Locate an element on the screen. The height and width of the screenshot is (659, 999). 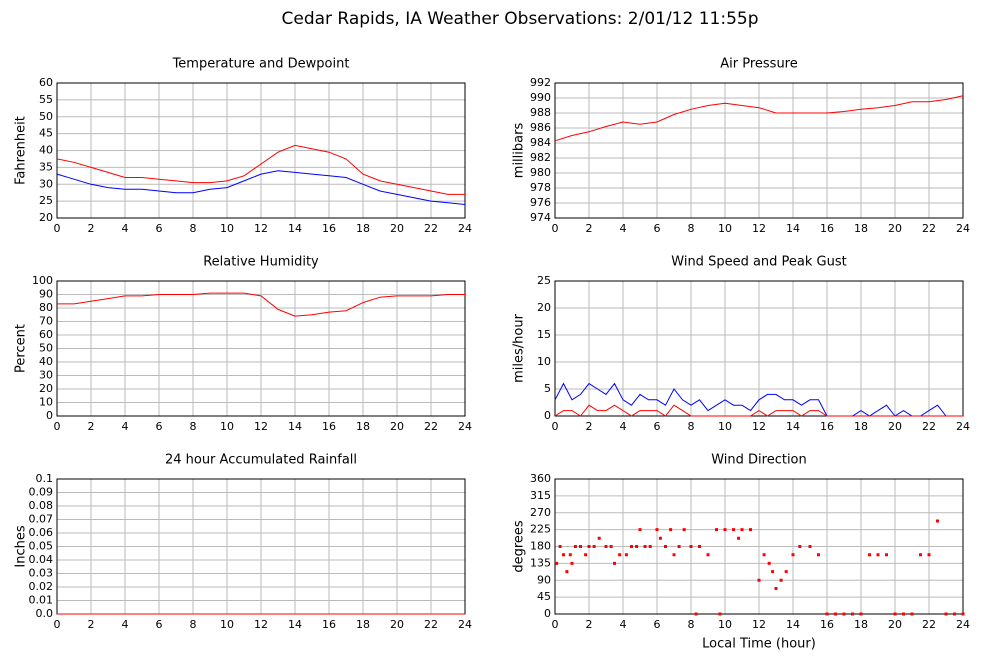
y-tick-label: 980 is located at coordinates (540, 172).